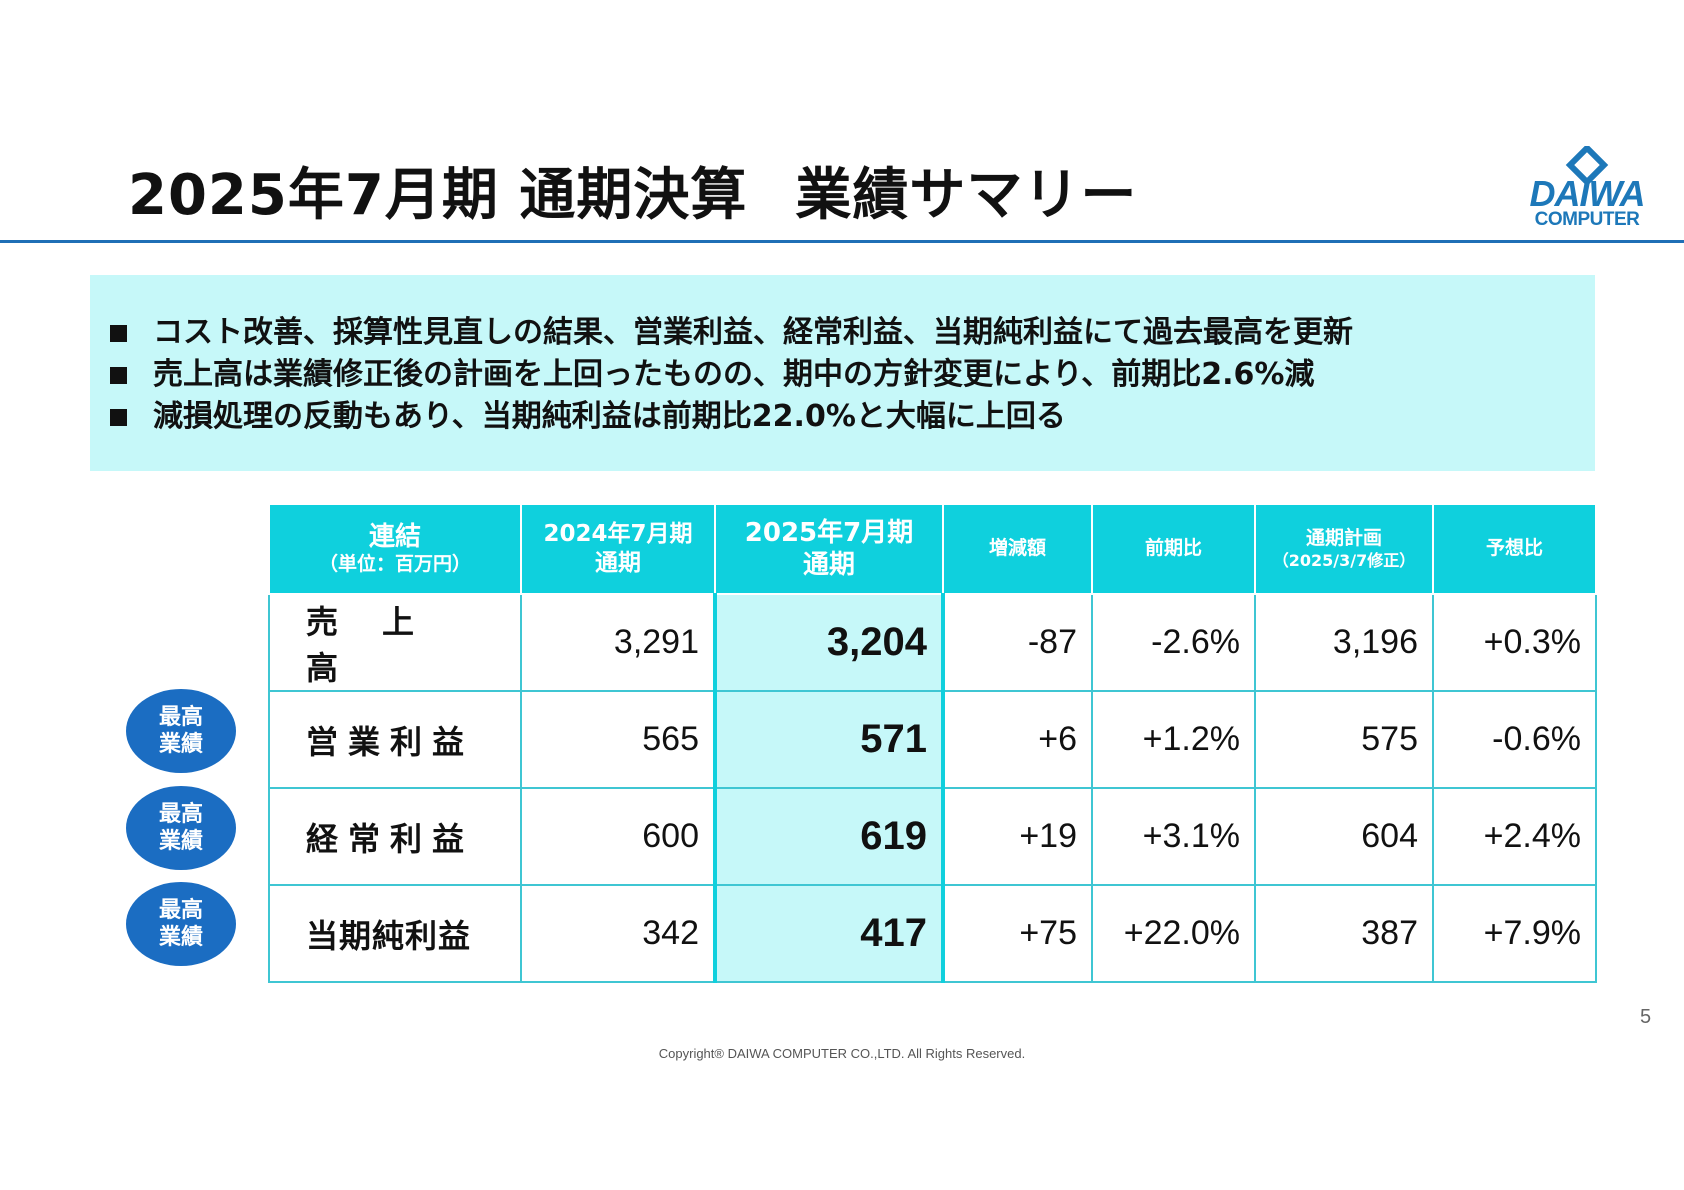  What do you see at coordinates (829, 836) in the screenshot?
I see `cell-current: 619` at bounding box center [829, 836].